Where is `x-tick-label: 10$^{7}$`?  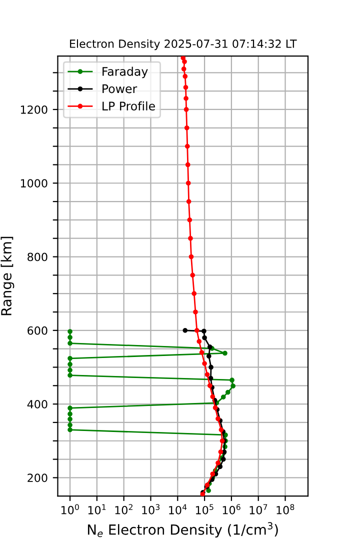
x-tick-label: 10$^{7}$ is located at coordinates (259, 509).